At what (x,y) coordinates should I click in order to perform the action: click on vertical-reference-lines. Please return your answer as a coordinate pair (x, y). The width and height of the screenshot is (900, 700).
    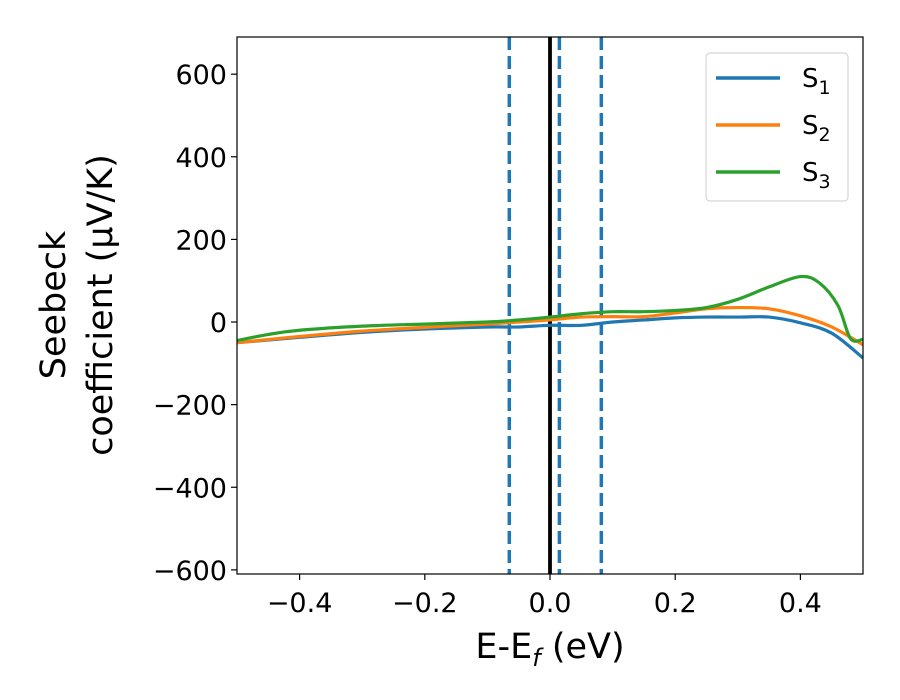
    Looking at the image, I should click on (555, 305).